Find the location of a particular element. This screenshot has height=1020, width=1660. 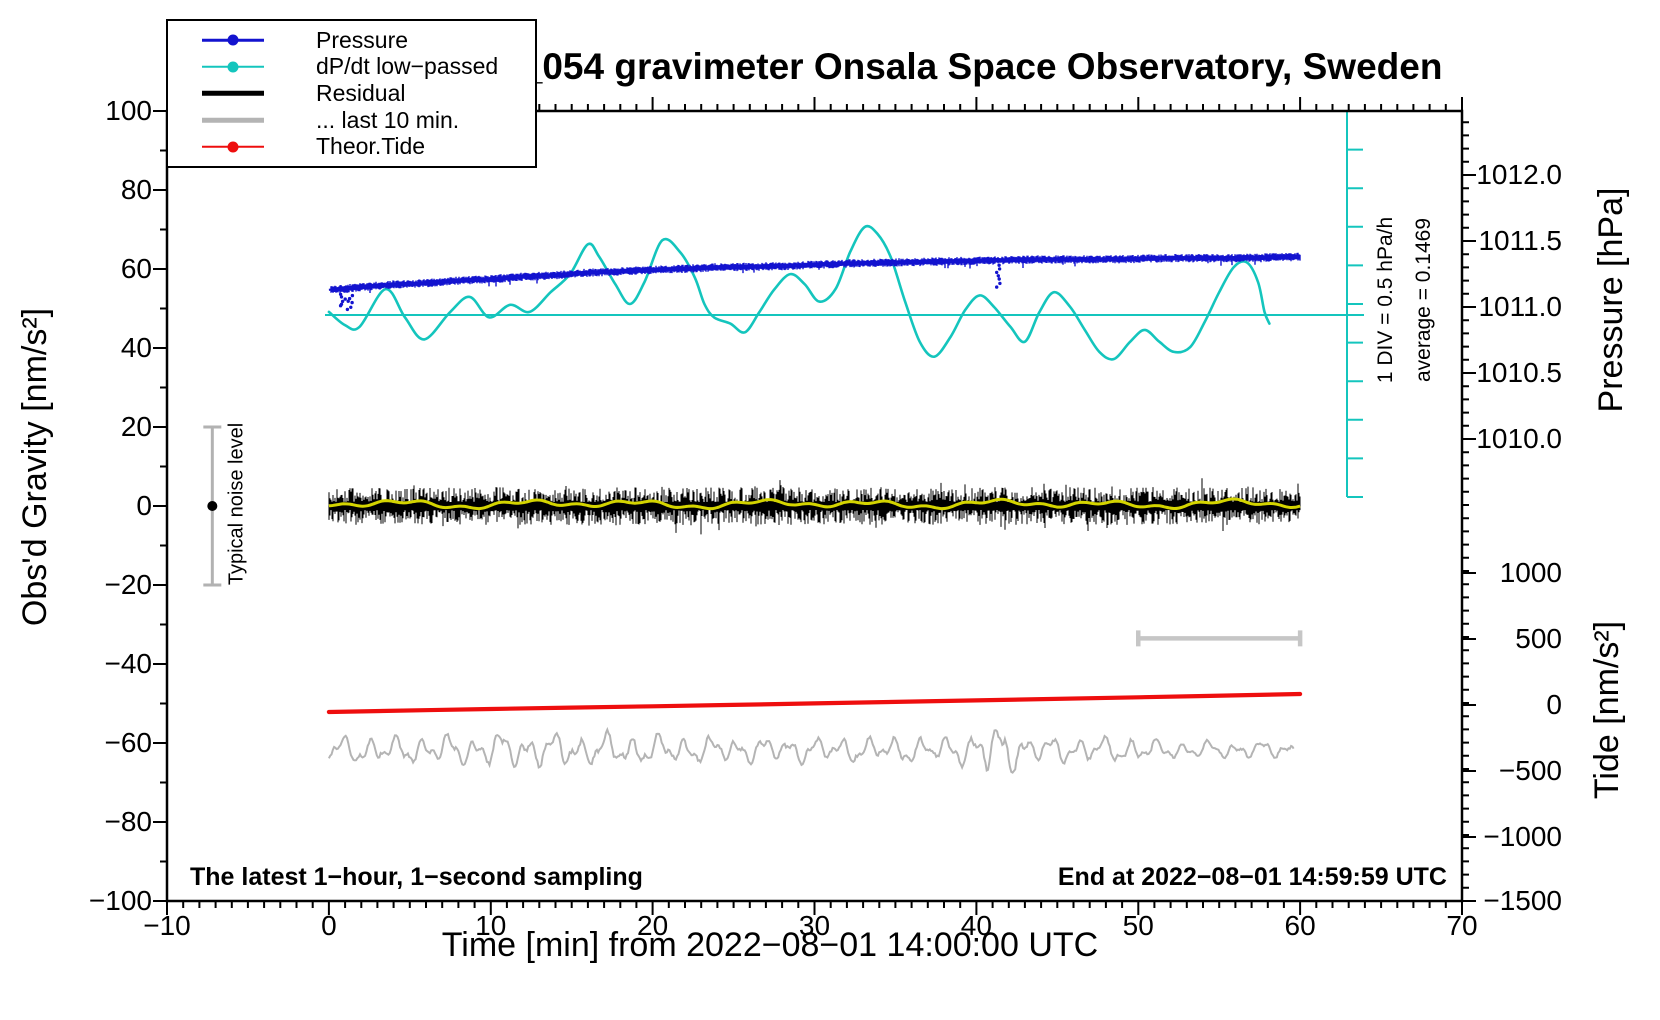

last10-series is located at coordinates (811, 750).